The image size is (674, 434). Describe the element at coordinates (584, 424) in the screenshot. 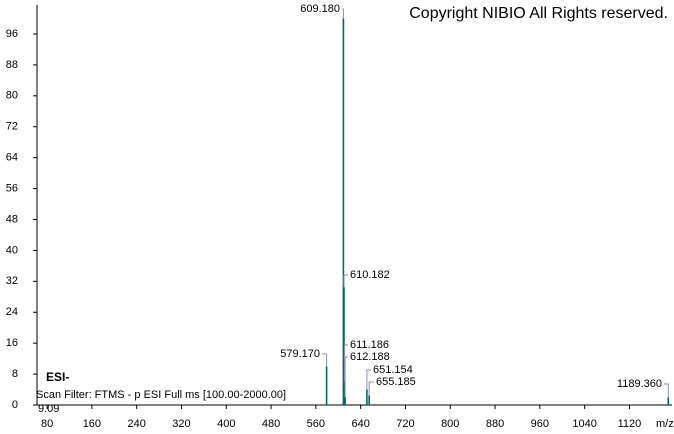

I see `x-tick-label: 1040` at that location.